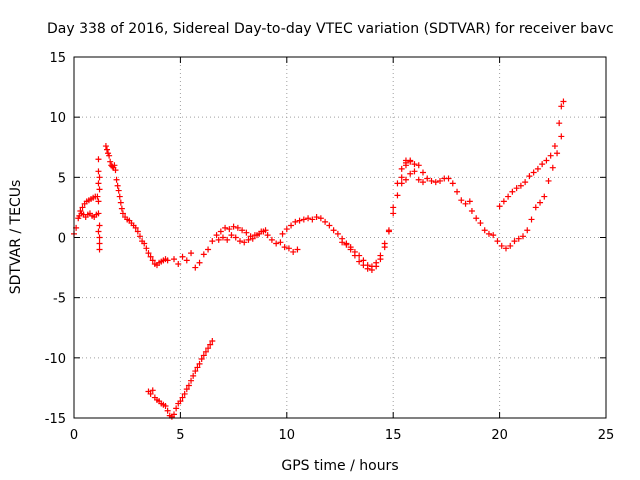 Image resolution: width=640 pixels, height=480 pixels. I want to click on y-tick-label: 5, so click(62, 178).